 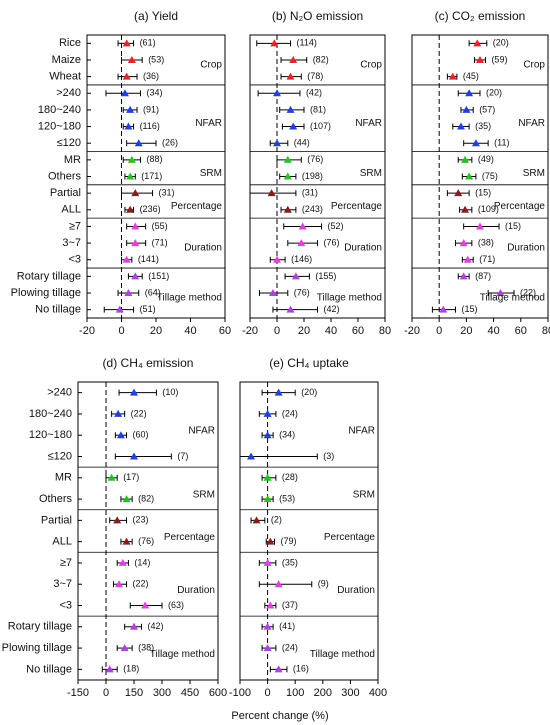 I want to click on sample-size: (36), so click(x=151, y=76).